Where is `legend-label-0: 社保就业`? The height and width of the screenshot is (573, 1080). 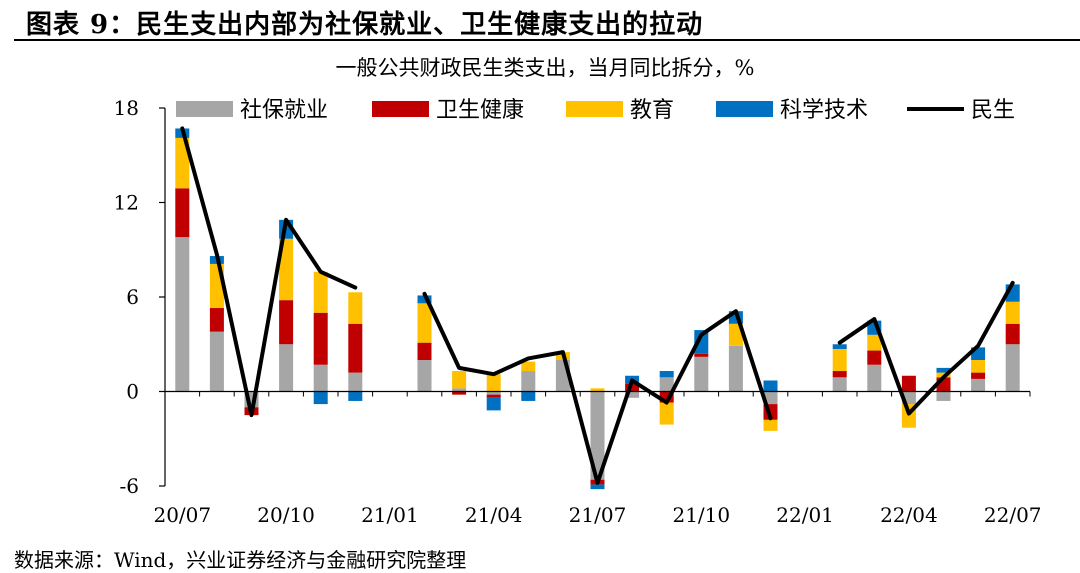 legend-label-0: 社保就业 is located at coordinates (284, 110).